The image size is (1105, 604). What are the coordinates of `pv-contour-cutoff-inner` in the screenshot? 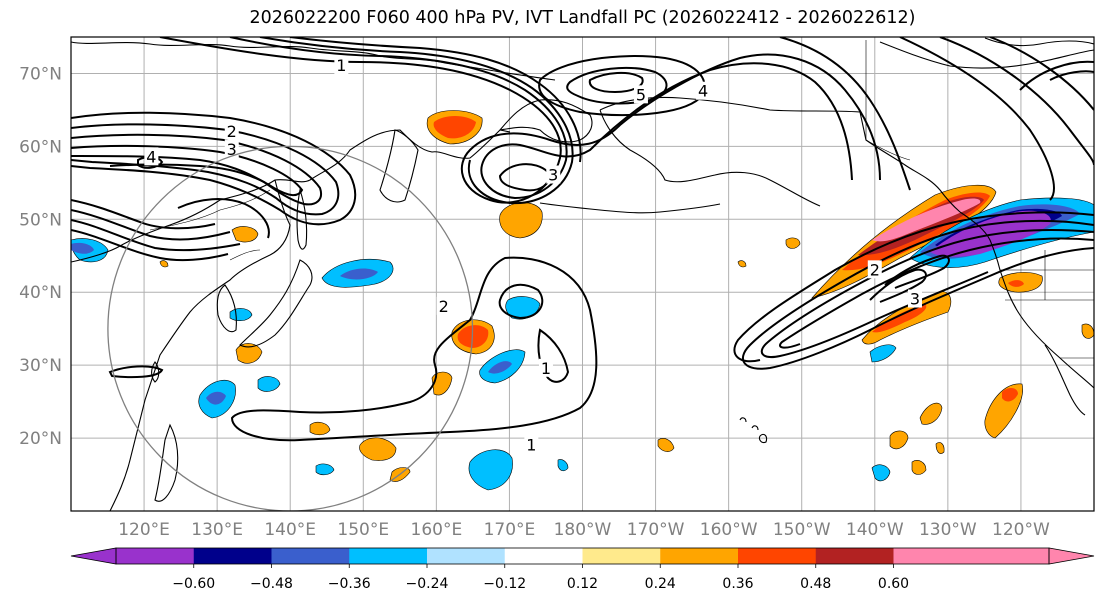 It's located at (521, 301).